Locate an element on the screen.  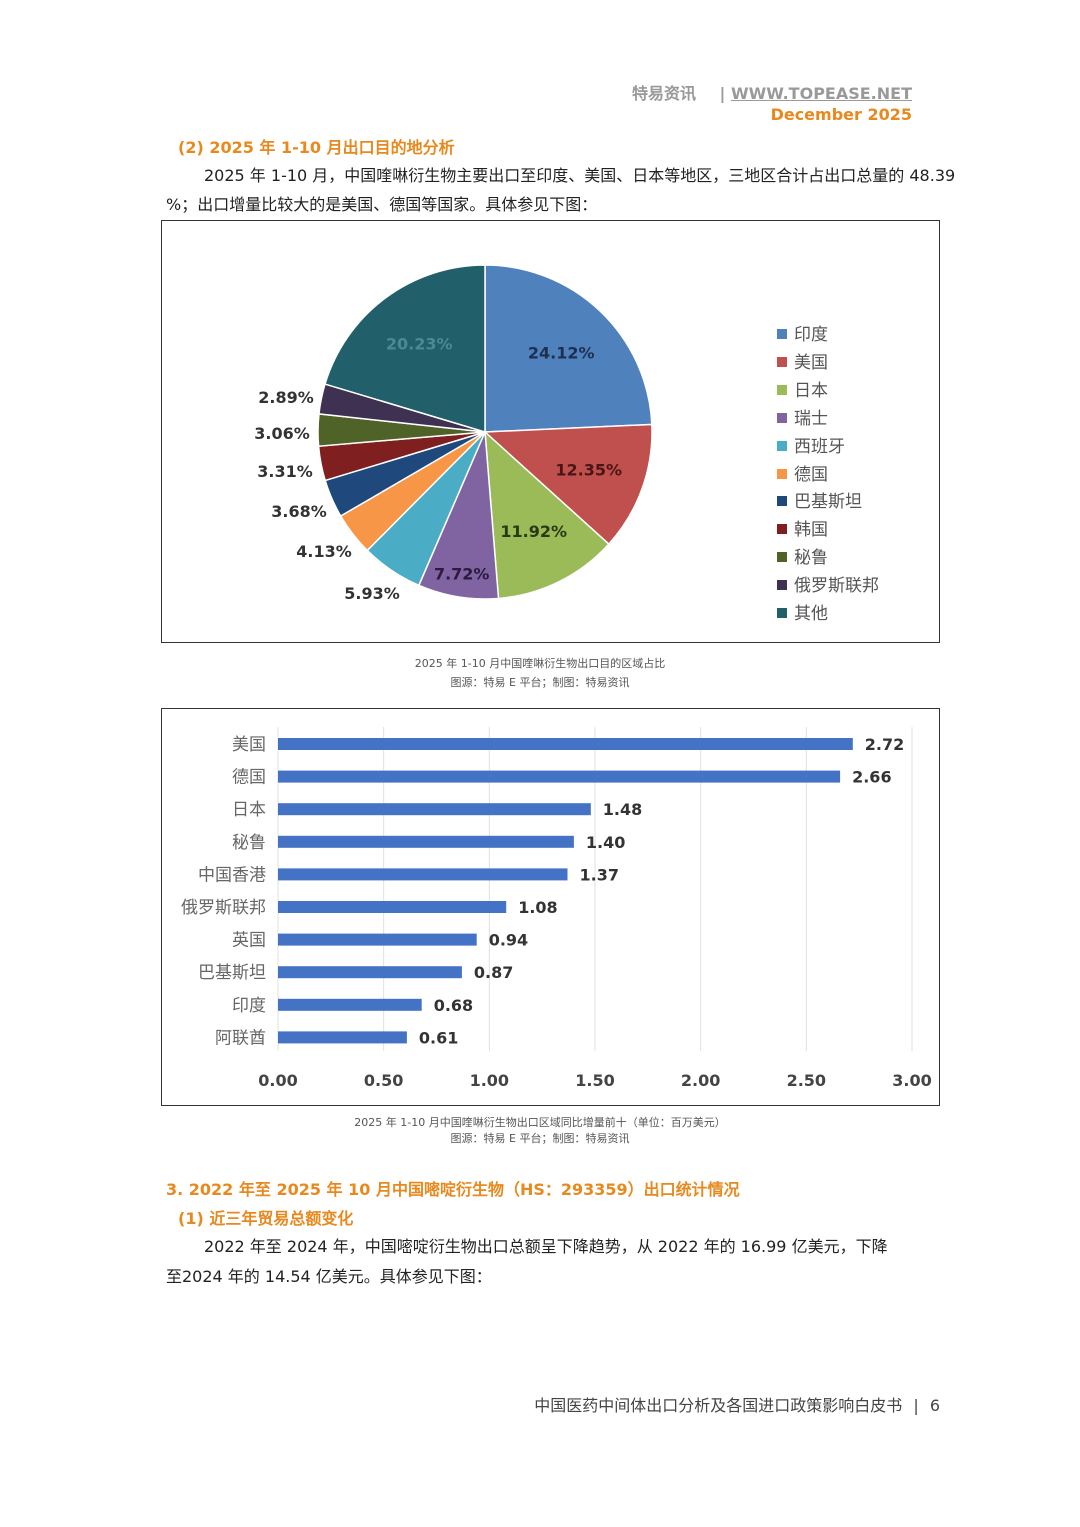
subheading-trade-total: (1) 近三年贸易总额变化 is located at coordinates (266, 1218).